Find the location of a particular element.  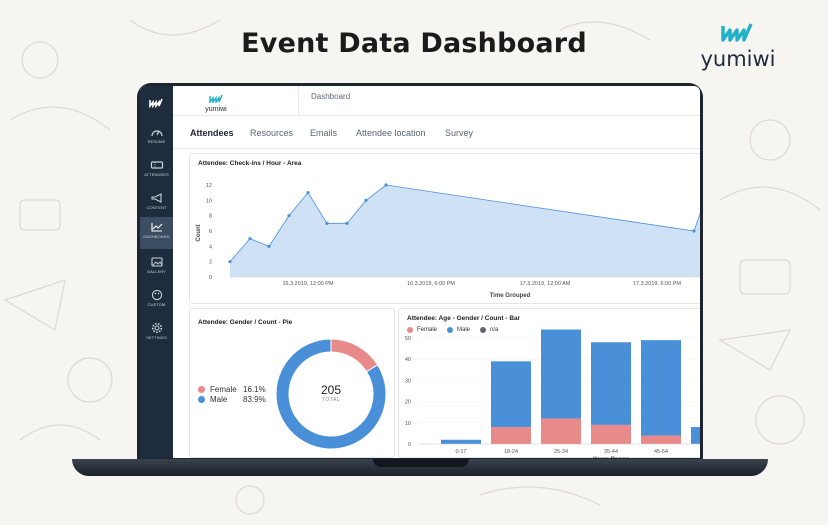

sidebar-item-content: CONTENT is located at coordinates (156, 204).